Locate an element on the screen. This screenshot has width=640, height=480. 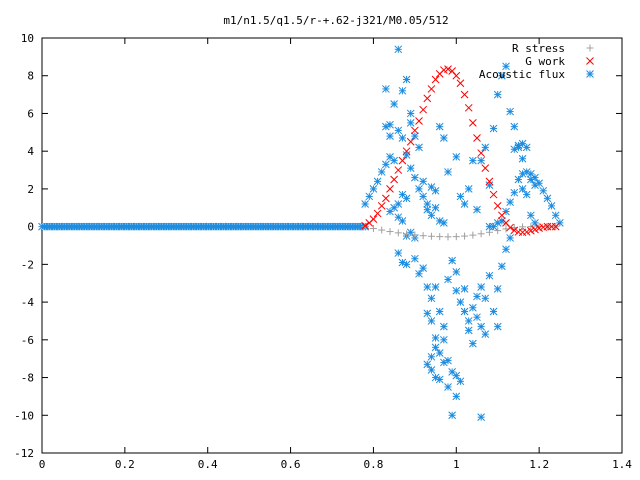
y-tick-label: 2 is located at coordinates (30, 189).